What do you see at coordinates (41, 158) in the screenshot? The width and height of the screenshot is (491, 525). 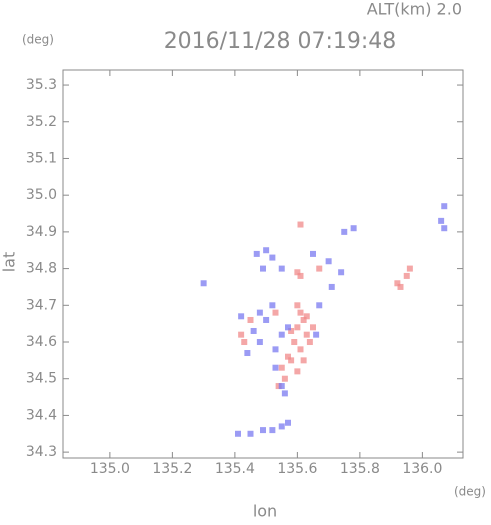 I see `y-tick-label: 35.1` at bounding box center [41, 158].